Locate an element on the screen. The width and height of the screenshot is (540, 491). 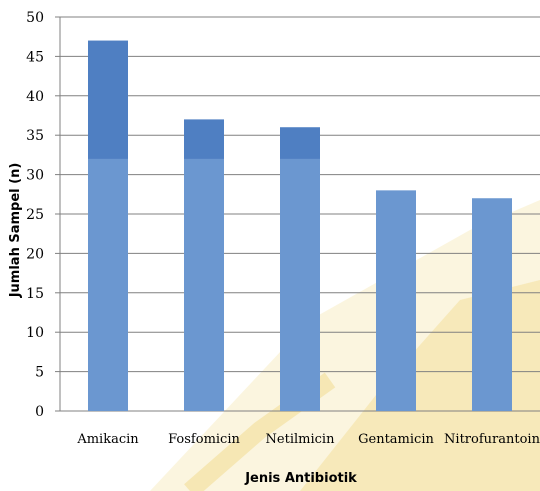
bar-gentamicin is located at coordinates (396, 300).